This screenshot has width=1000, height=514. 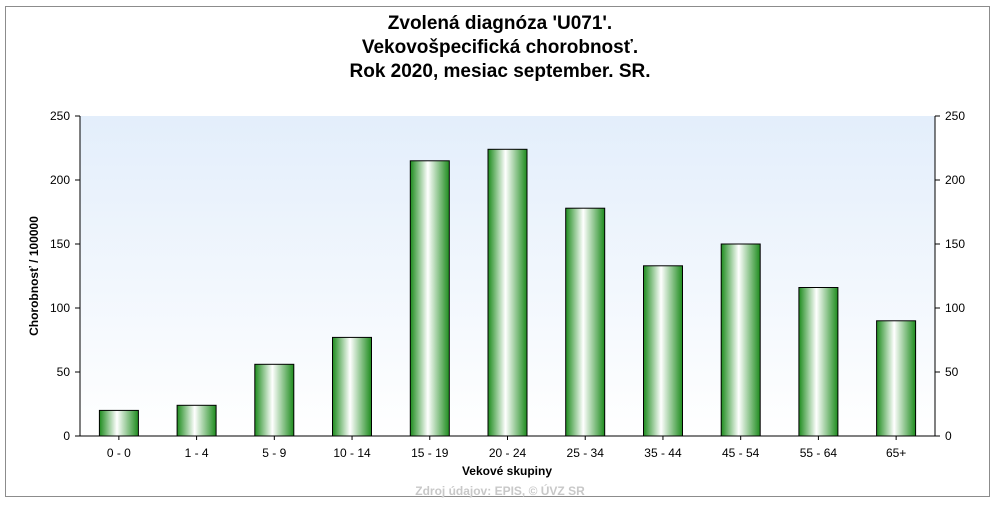 What do you see at coordinates (60, 244) in the screenshot?
I see `y-tick-label-left: 150` at bounding box center [60, 244].